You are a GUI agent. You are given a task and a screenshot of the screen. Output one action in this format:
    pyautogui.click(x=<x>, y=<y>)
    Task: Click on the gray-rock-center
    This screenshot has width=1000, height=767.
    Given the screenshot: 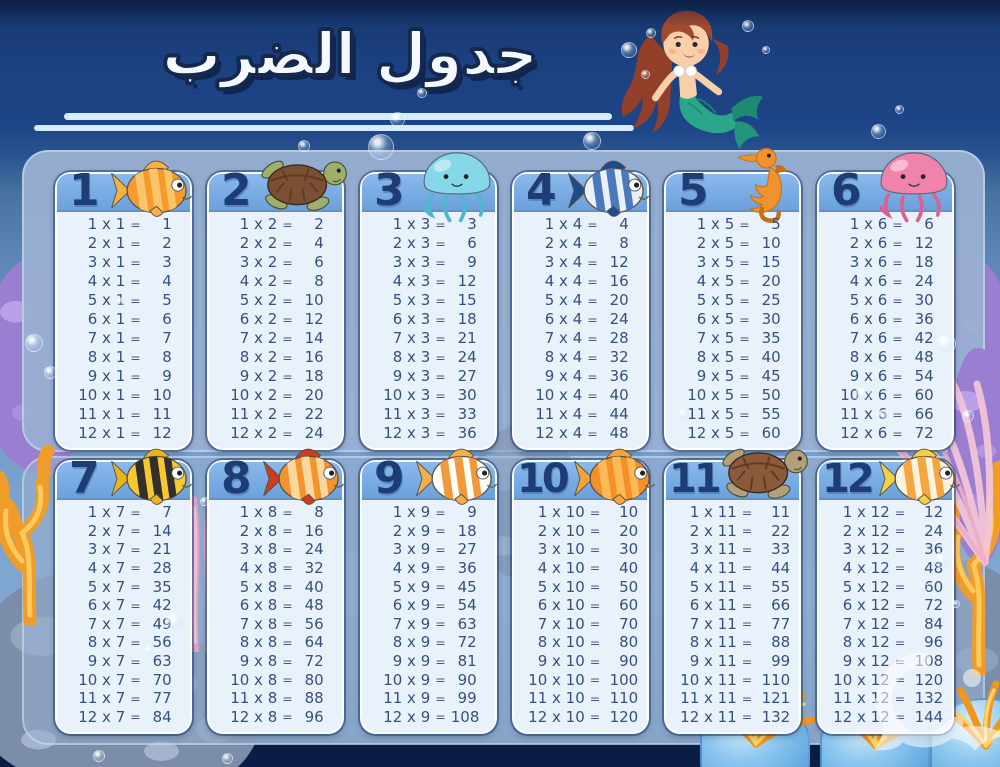 What is the action you would take?
    pyautogui.click(x=524, y=502)
    